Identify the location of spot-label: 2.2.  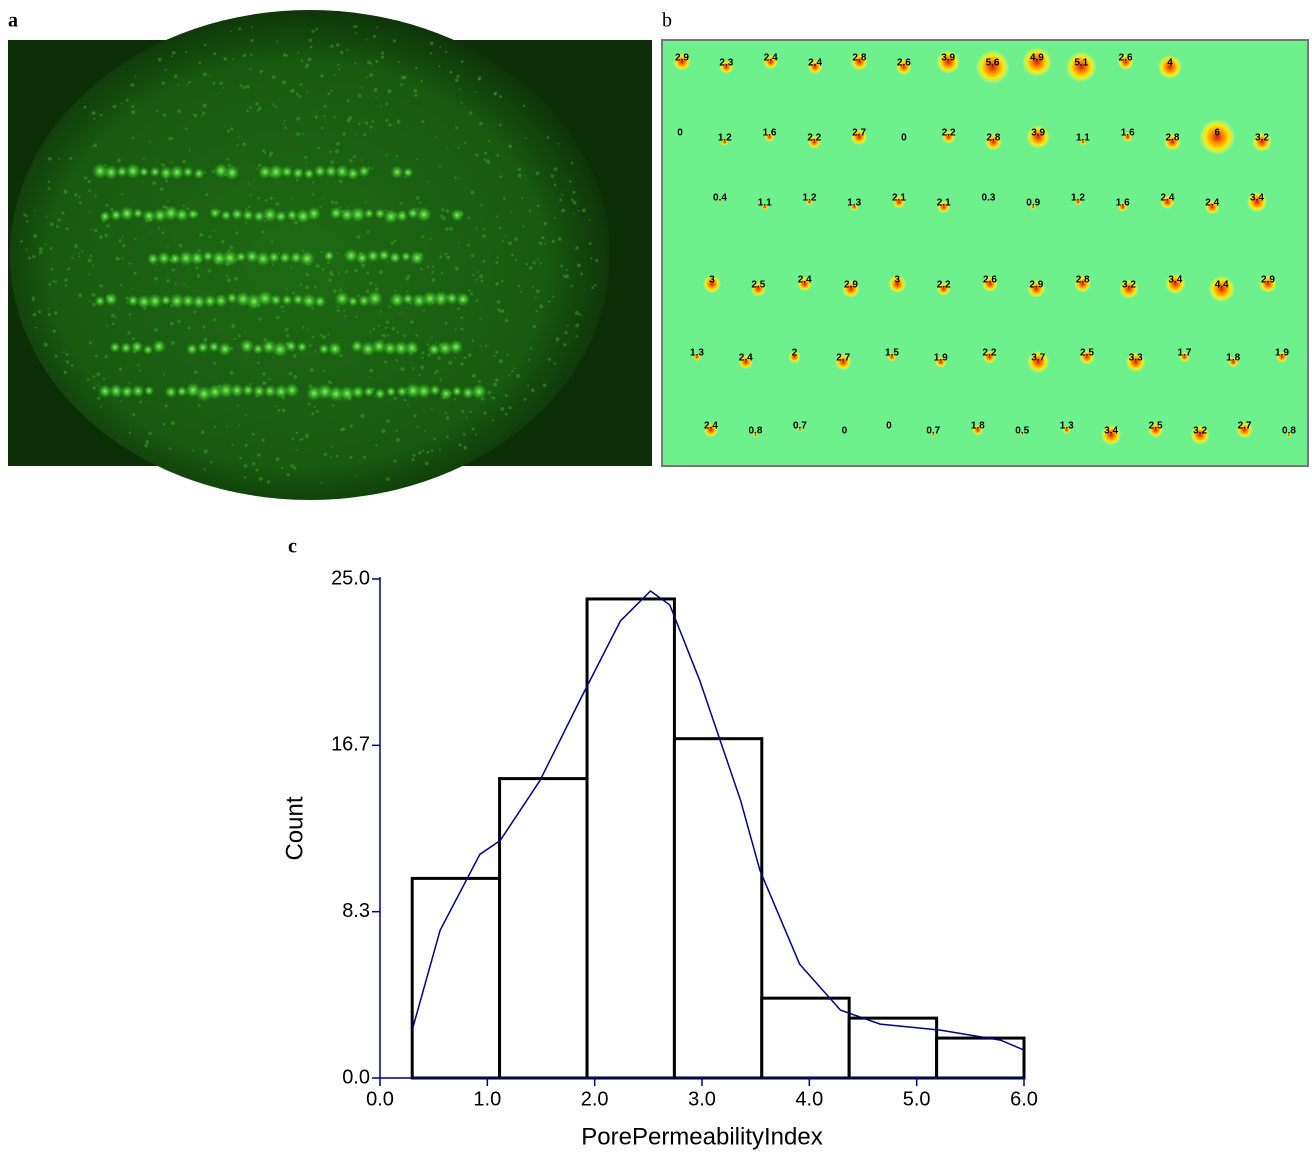
(944, 285).